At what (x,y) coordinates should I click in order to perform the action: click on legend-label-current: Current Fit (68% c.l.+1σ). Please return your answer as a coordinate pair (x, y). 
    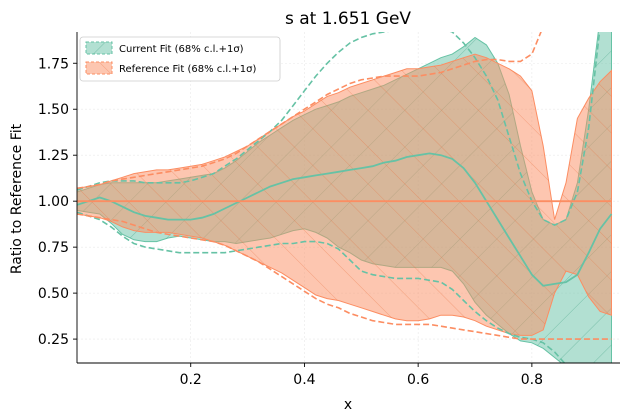
    Looking at the image, I should click on (181, 49).